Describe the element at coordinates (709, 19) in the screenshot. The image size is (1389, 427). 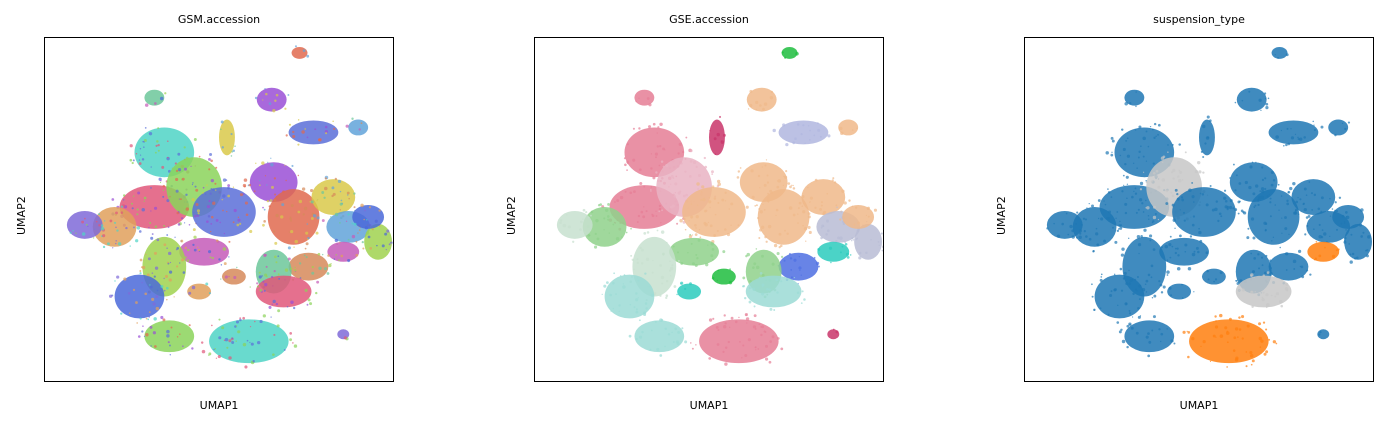
I see `panel-title: GSE.accession` at that location.